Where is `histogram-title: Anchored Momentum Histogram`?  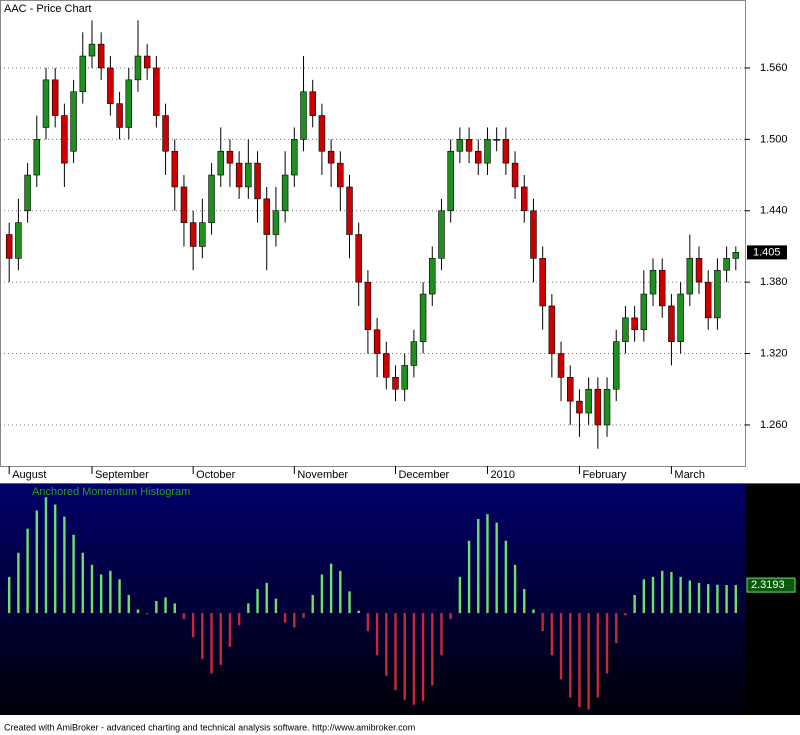 histogram-title: Anchored Momentum Histogram is located at coordinates (111, 492).